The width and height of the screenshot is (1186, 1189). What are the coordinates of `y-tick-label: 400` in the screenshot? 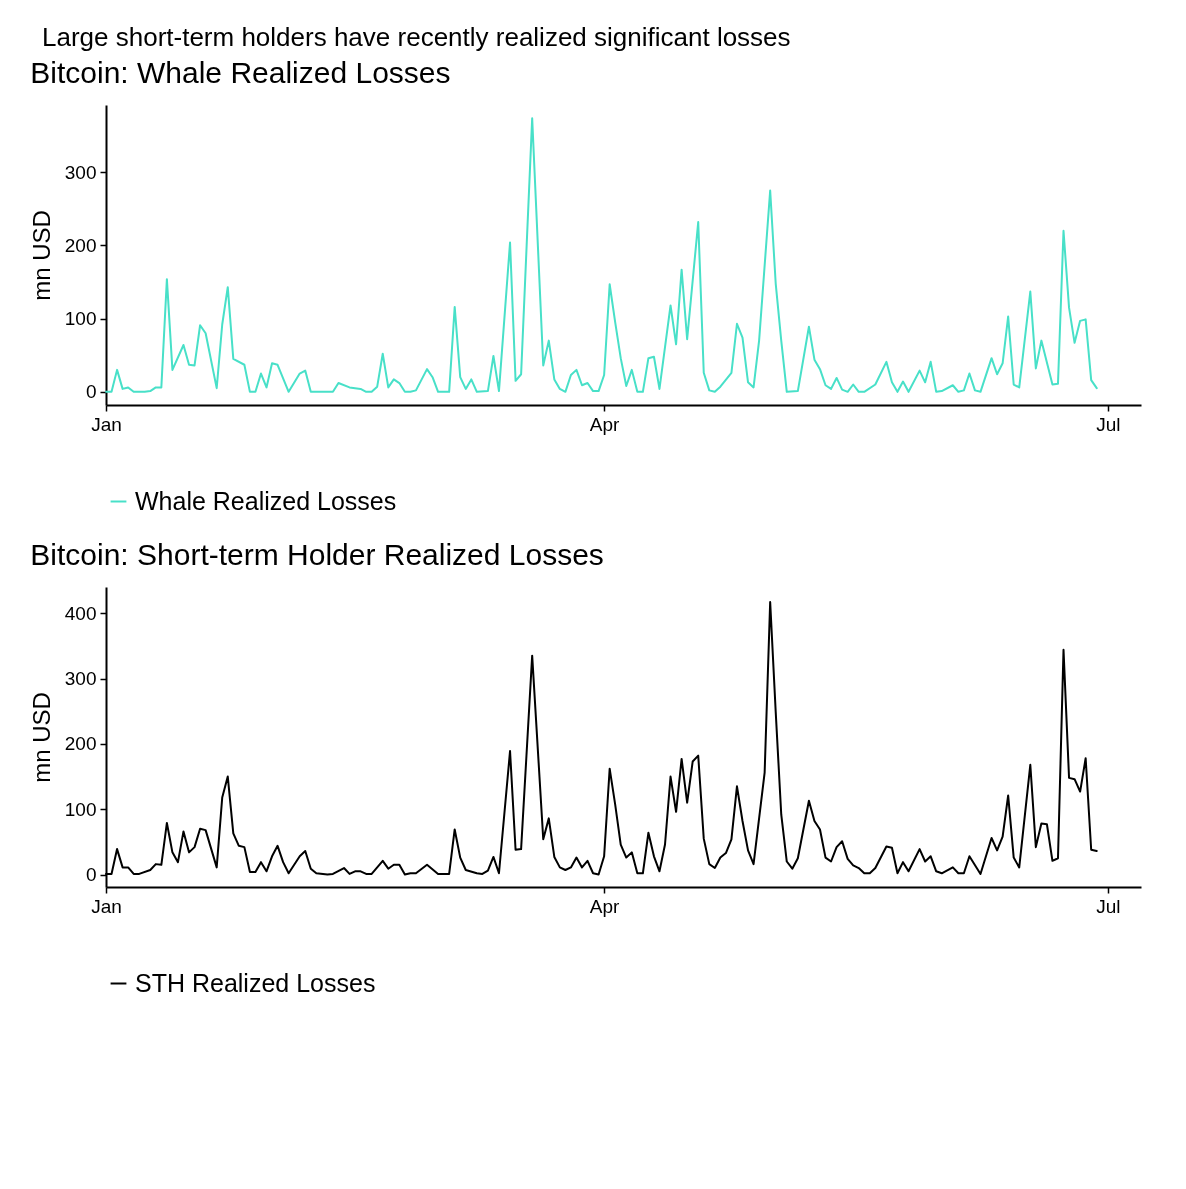 It's located at (80, 613).